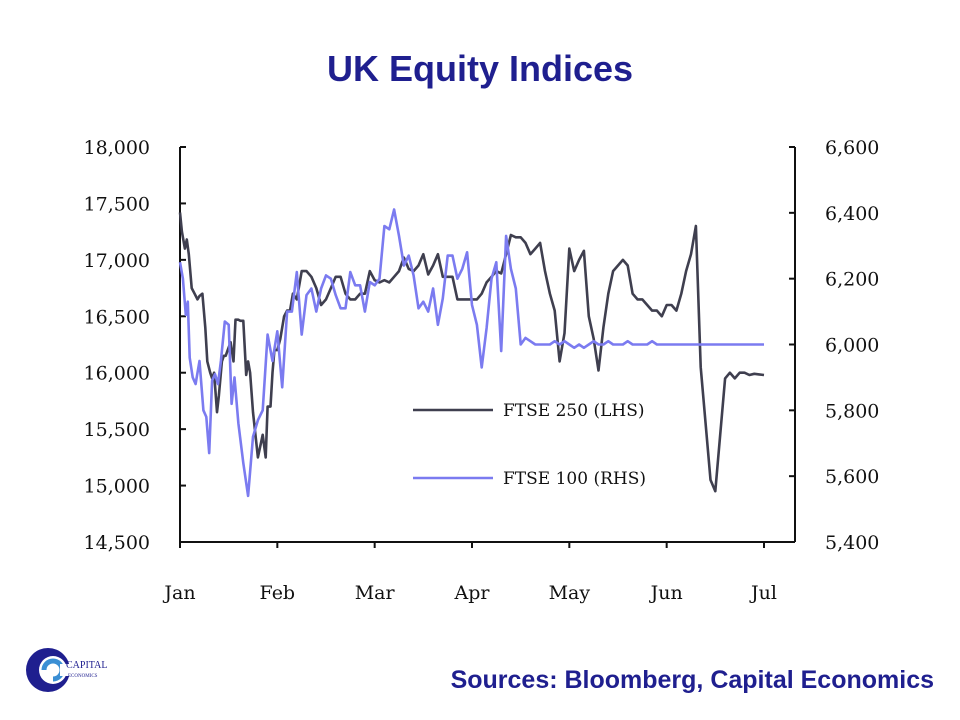 The image size is (960, 720). I want to click on legend: FTSE 250 (LHS) FTSE 100 (RHS), so click(529, 445).